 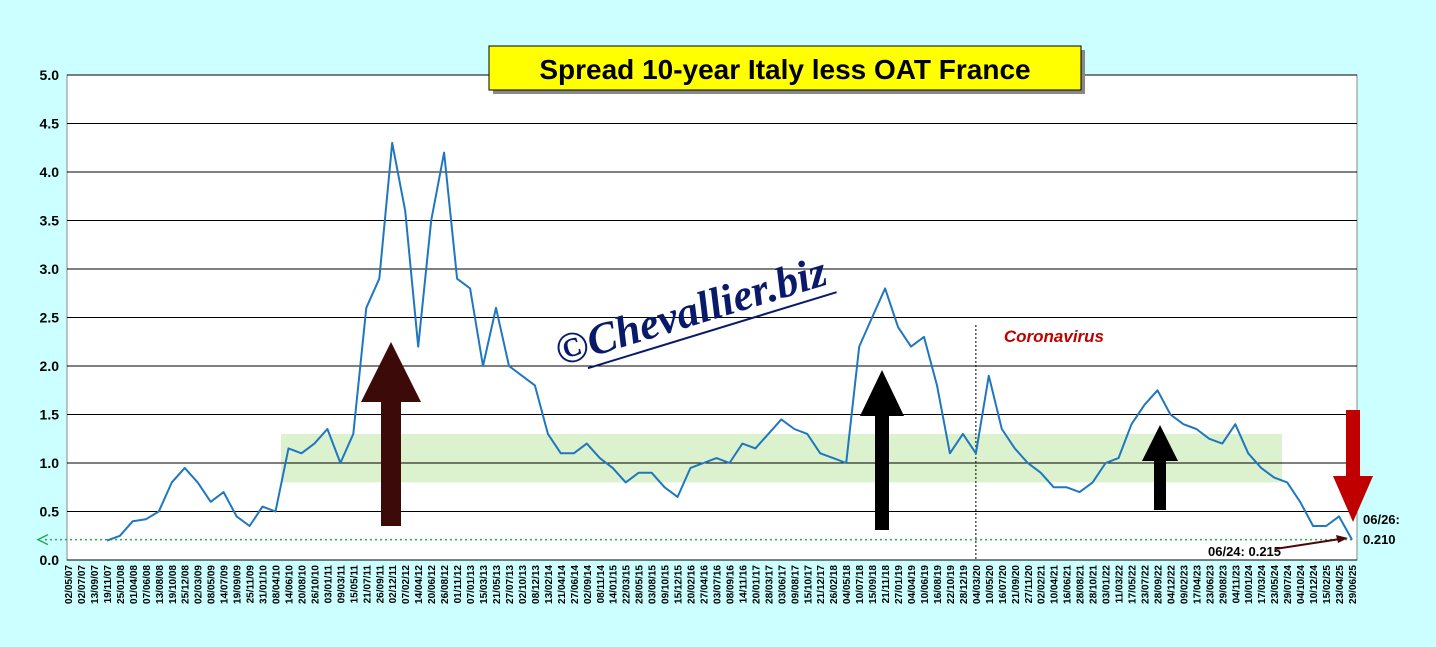 What do you see at coordinates (1288, 584) in the screenshot?
I see `x-tick-label: 29/07/24` at bounding box center [1288, 584].